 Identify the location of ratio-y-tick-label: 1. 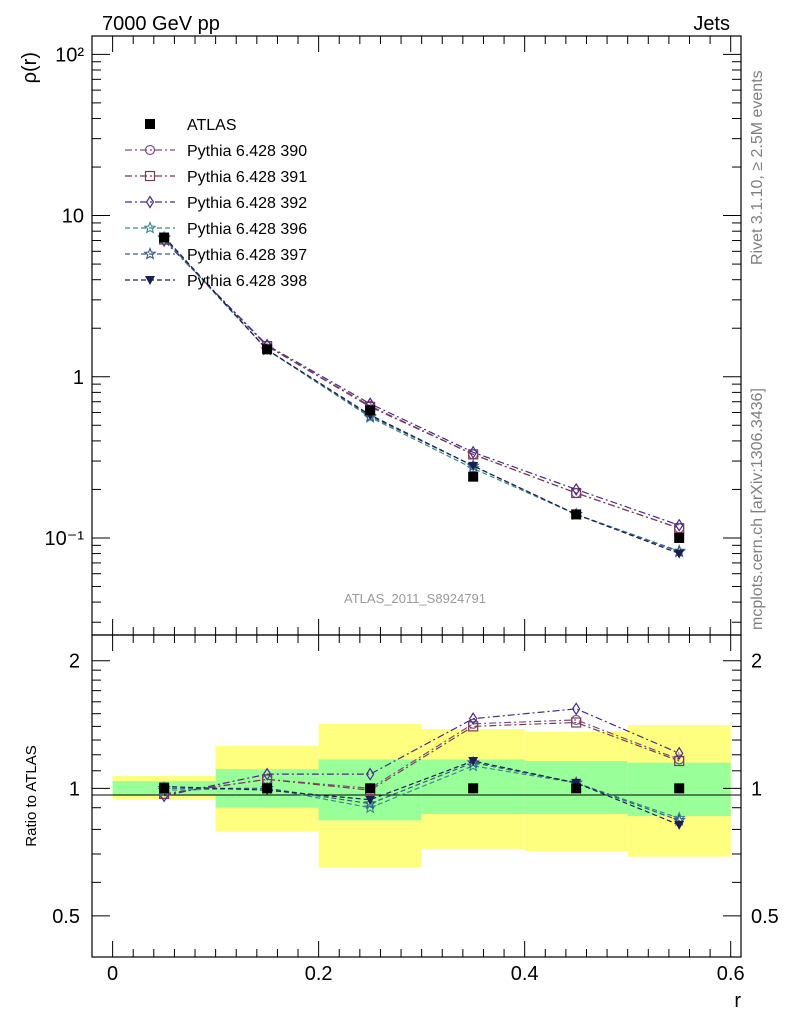
(74, 789).